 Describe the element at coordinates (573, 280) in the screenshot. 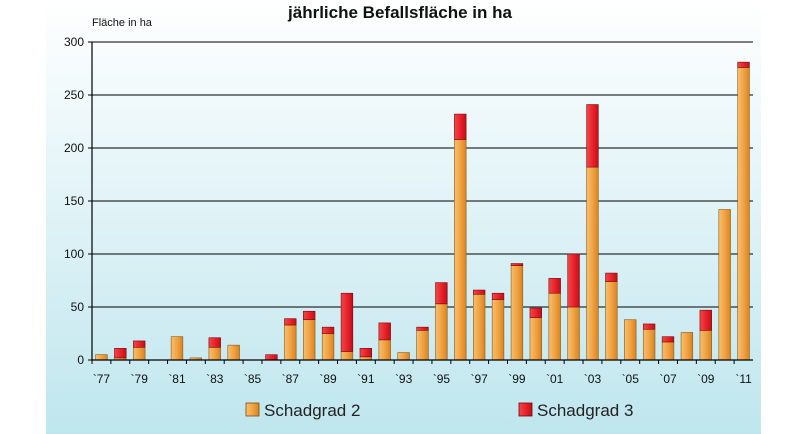

I see `bar-schadgrad-3-2002` at that location.